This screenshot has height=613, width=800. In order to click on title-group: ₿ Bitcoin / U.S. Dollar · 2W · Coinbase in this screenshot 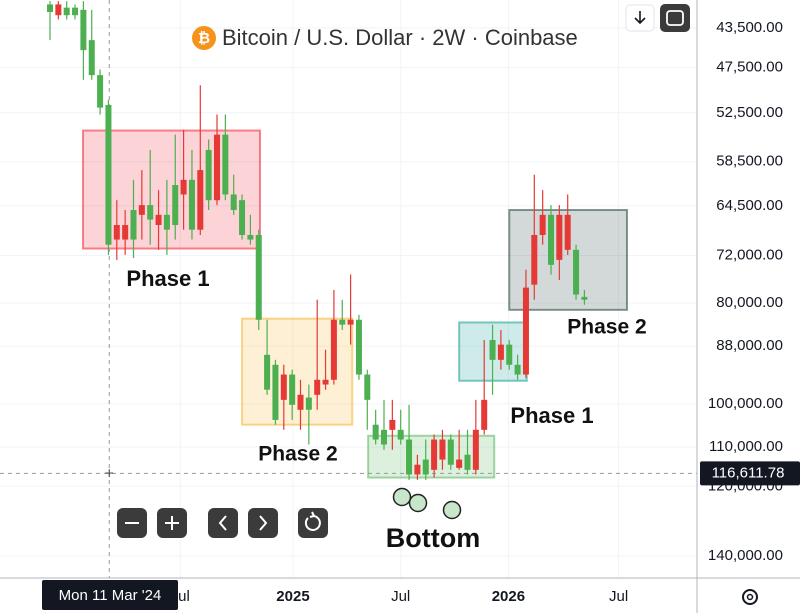, I will do `click(385, 37)`.